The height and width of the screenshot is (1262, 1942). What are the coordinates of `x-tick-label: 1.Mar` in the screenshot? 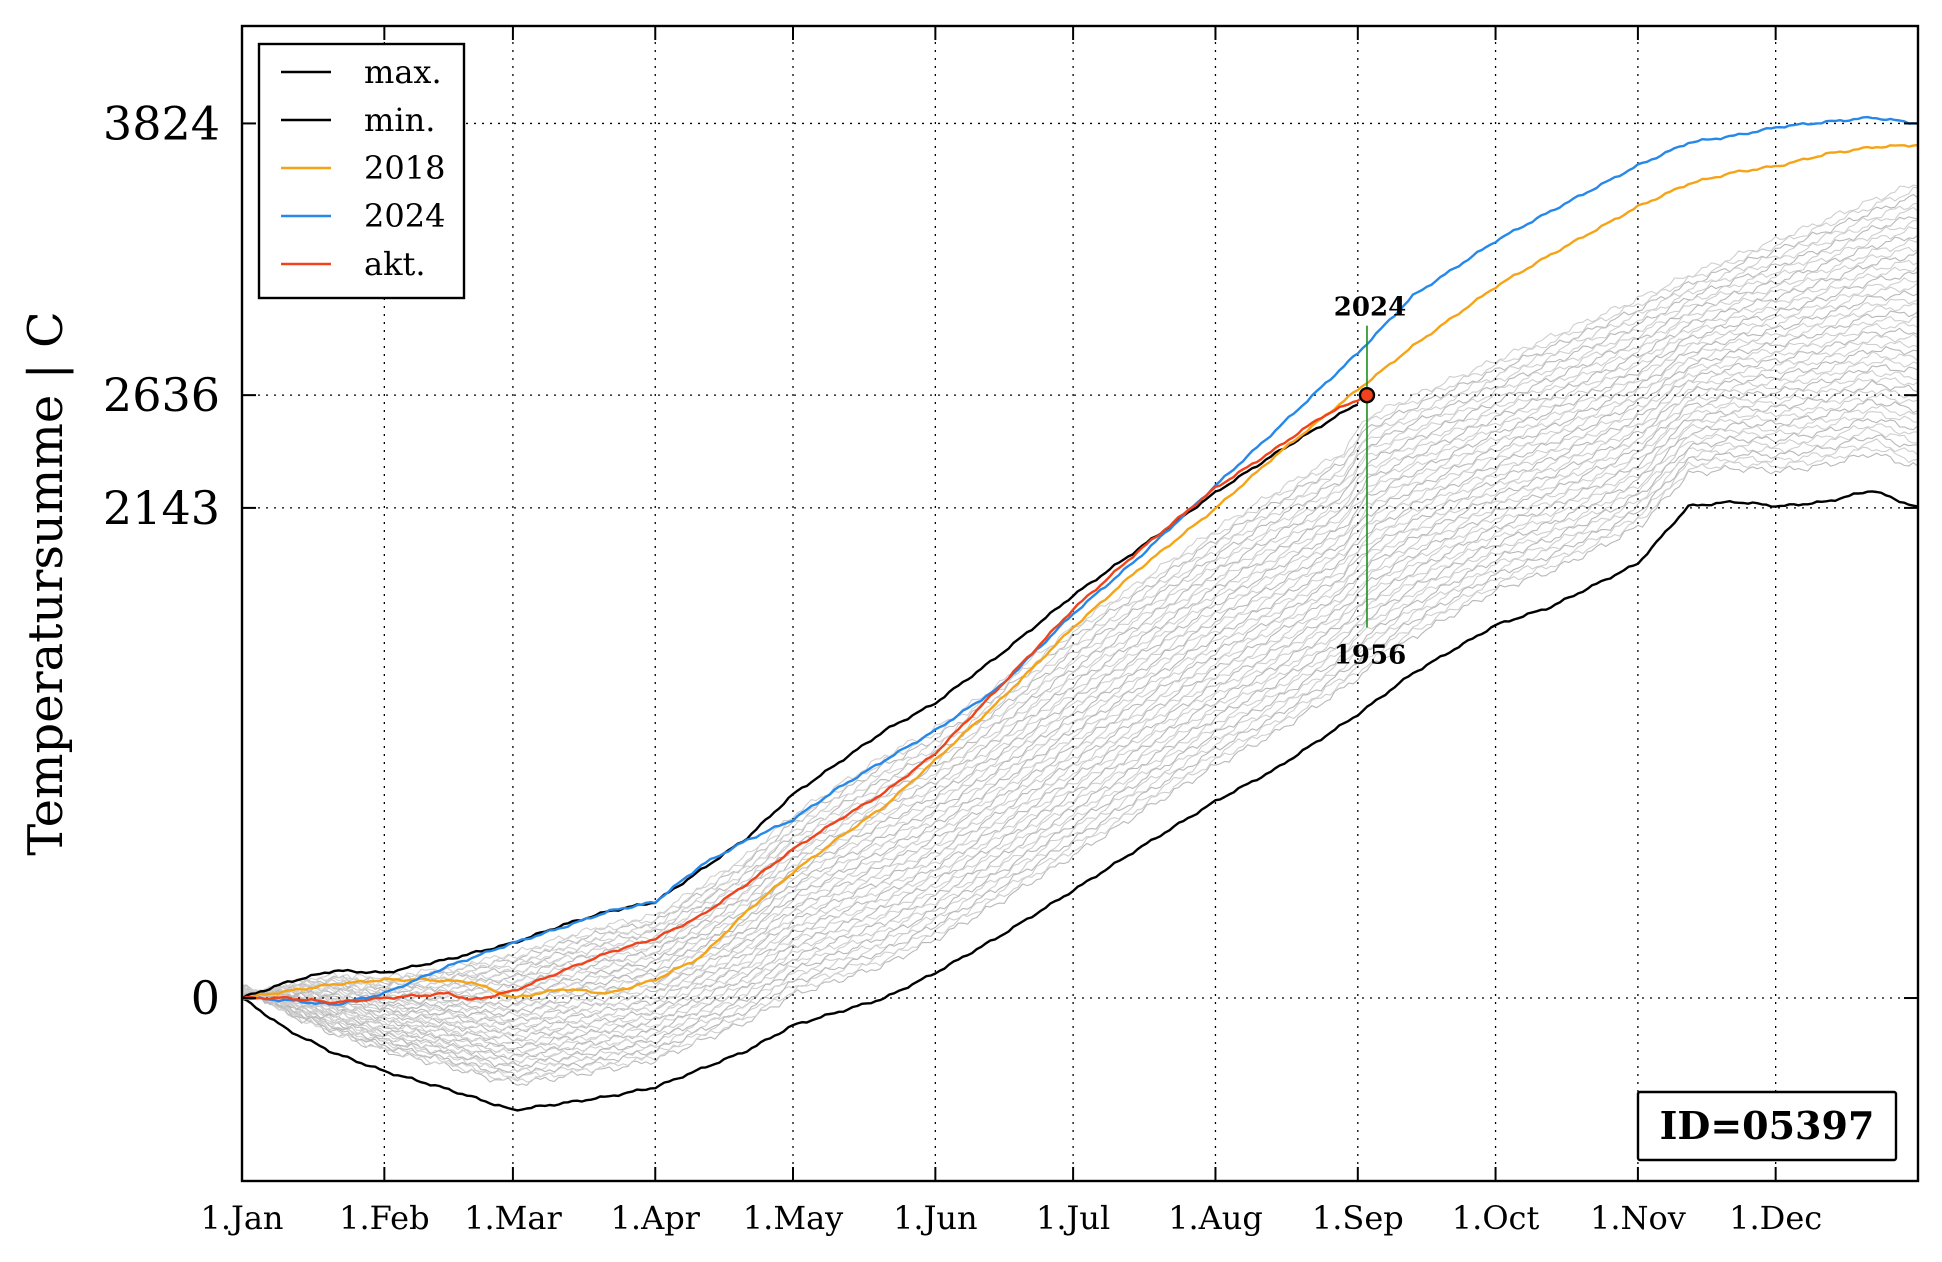 It's located at (513, 1218).